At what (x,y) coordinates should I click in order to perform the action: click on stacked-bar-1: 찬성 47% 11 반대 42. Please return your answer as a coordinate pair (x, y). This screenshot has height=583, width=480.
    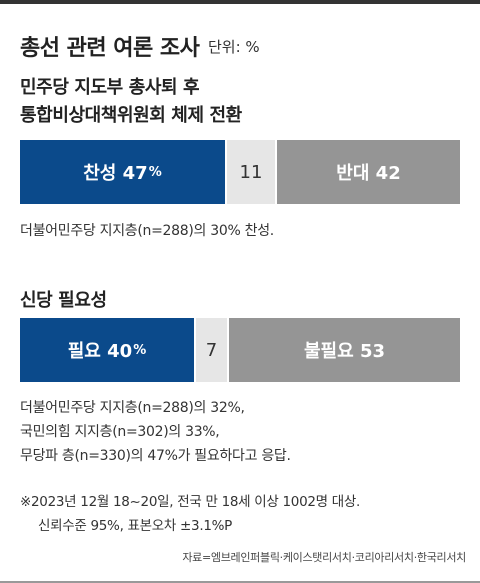
    Looking at the image, I should click on (240, 172).